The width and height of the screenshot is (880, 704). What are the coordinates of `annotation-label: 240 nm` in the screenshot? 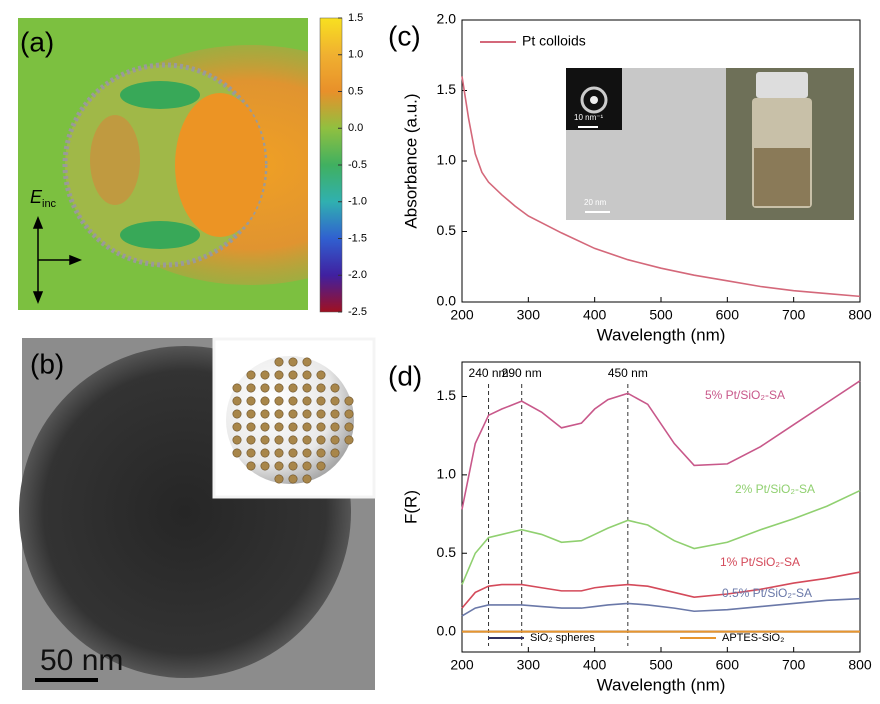 It's located at (489, 373).